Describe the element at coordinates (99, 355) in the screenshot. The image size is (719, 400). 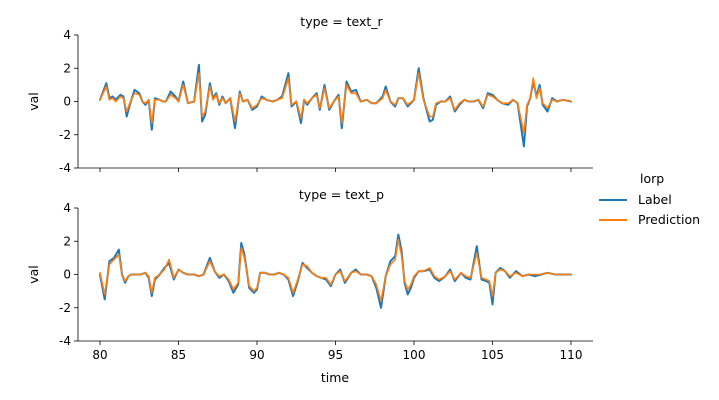
I see `x-tick-label: 80` at that location.